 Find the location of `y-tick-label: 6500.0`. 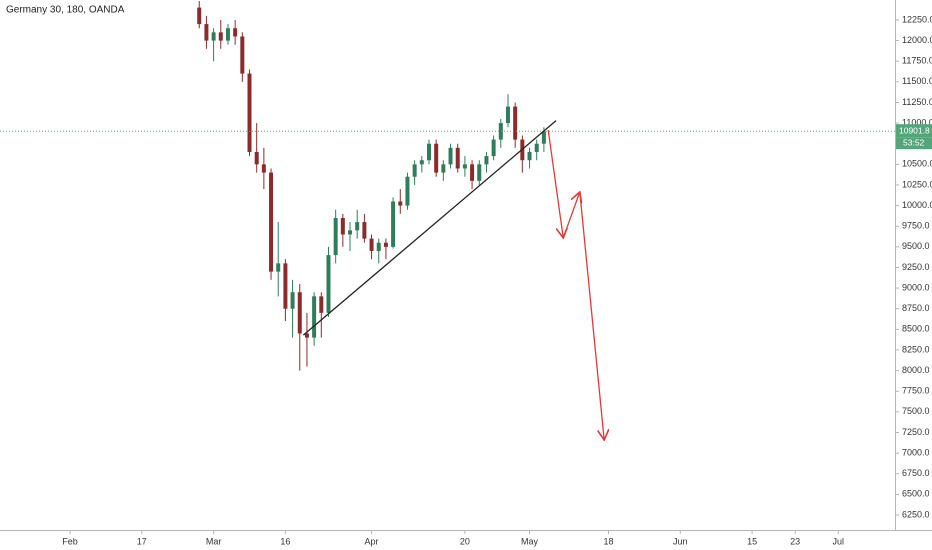

y-tick-label: 6500.0 is located at coordinates (916, 494).